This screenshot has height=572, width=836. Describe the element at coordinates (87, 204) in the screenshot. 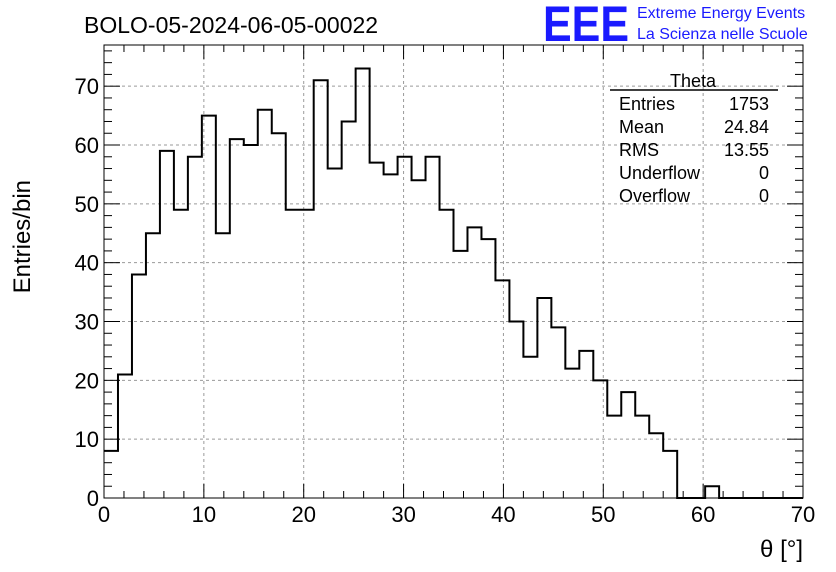

I see `y-tick-label: 50` at that location.